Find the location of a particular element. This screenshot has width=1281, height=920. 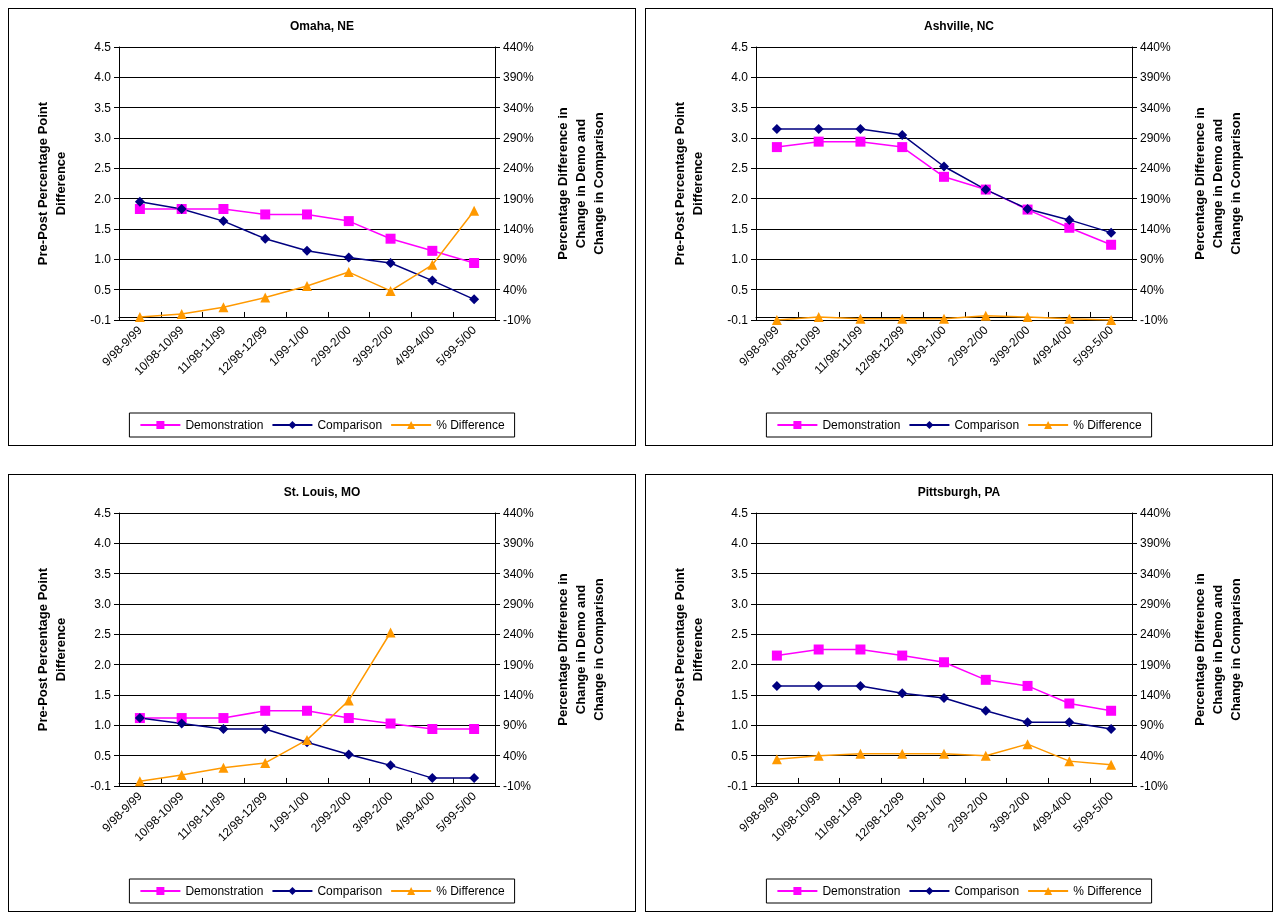

chart-title: St. Louis, MO is located at coordinates (322, 492).